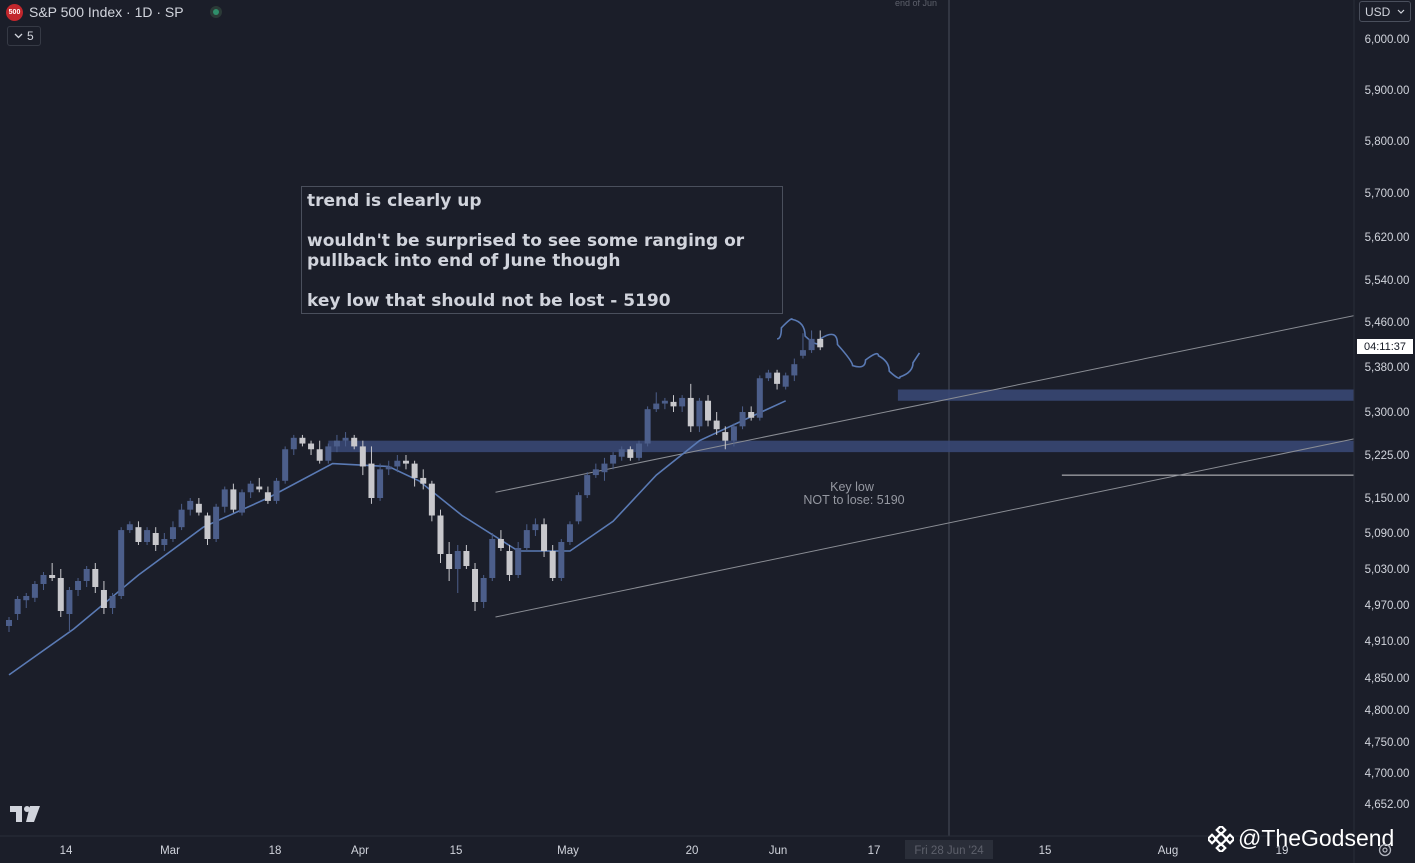 Image resolution: width=1415 pixels, height=863 pixels. What do you see at coordinates (1384, 431) in the screenshot?
I see `price-axis` at bounding box center [1384, 431].